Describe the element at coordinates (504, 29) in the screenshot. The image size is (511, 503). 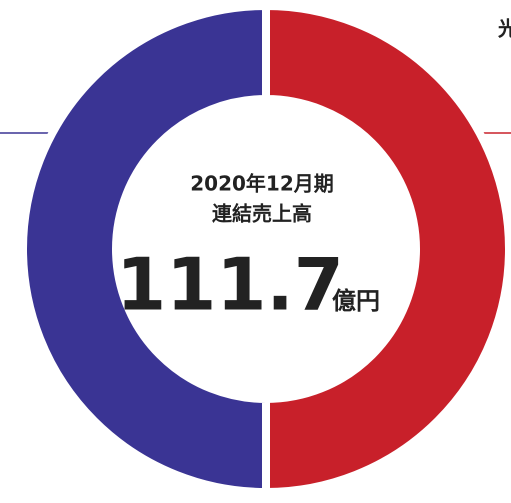
I see `annotation: 光` at that location.